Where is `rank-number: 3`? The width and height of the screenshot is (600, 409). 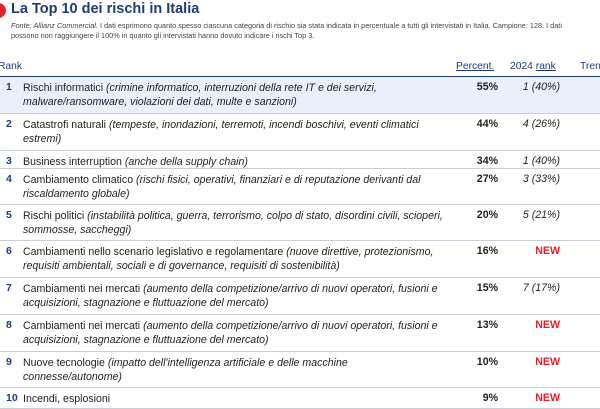
rank-number: 3 is located at coordinates (9, 161).